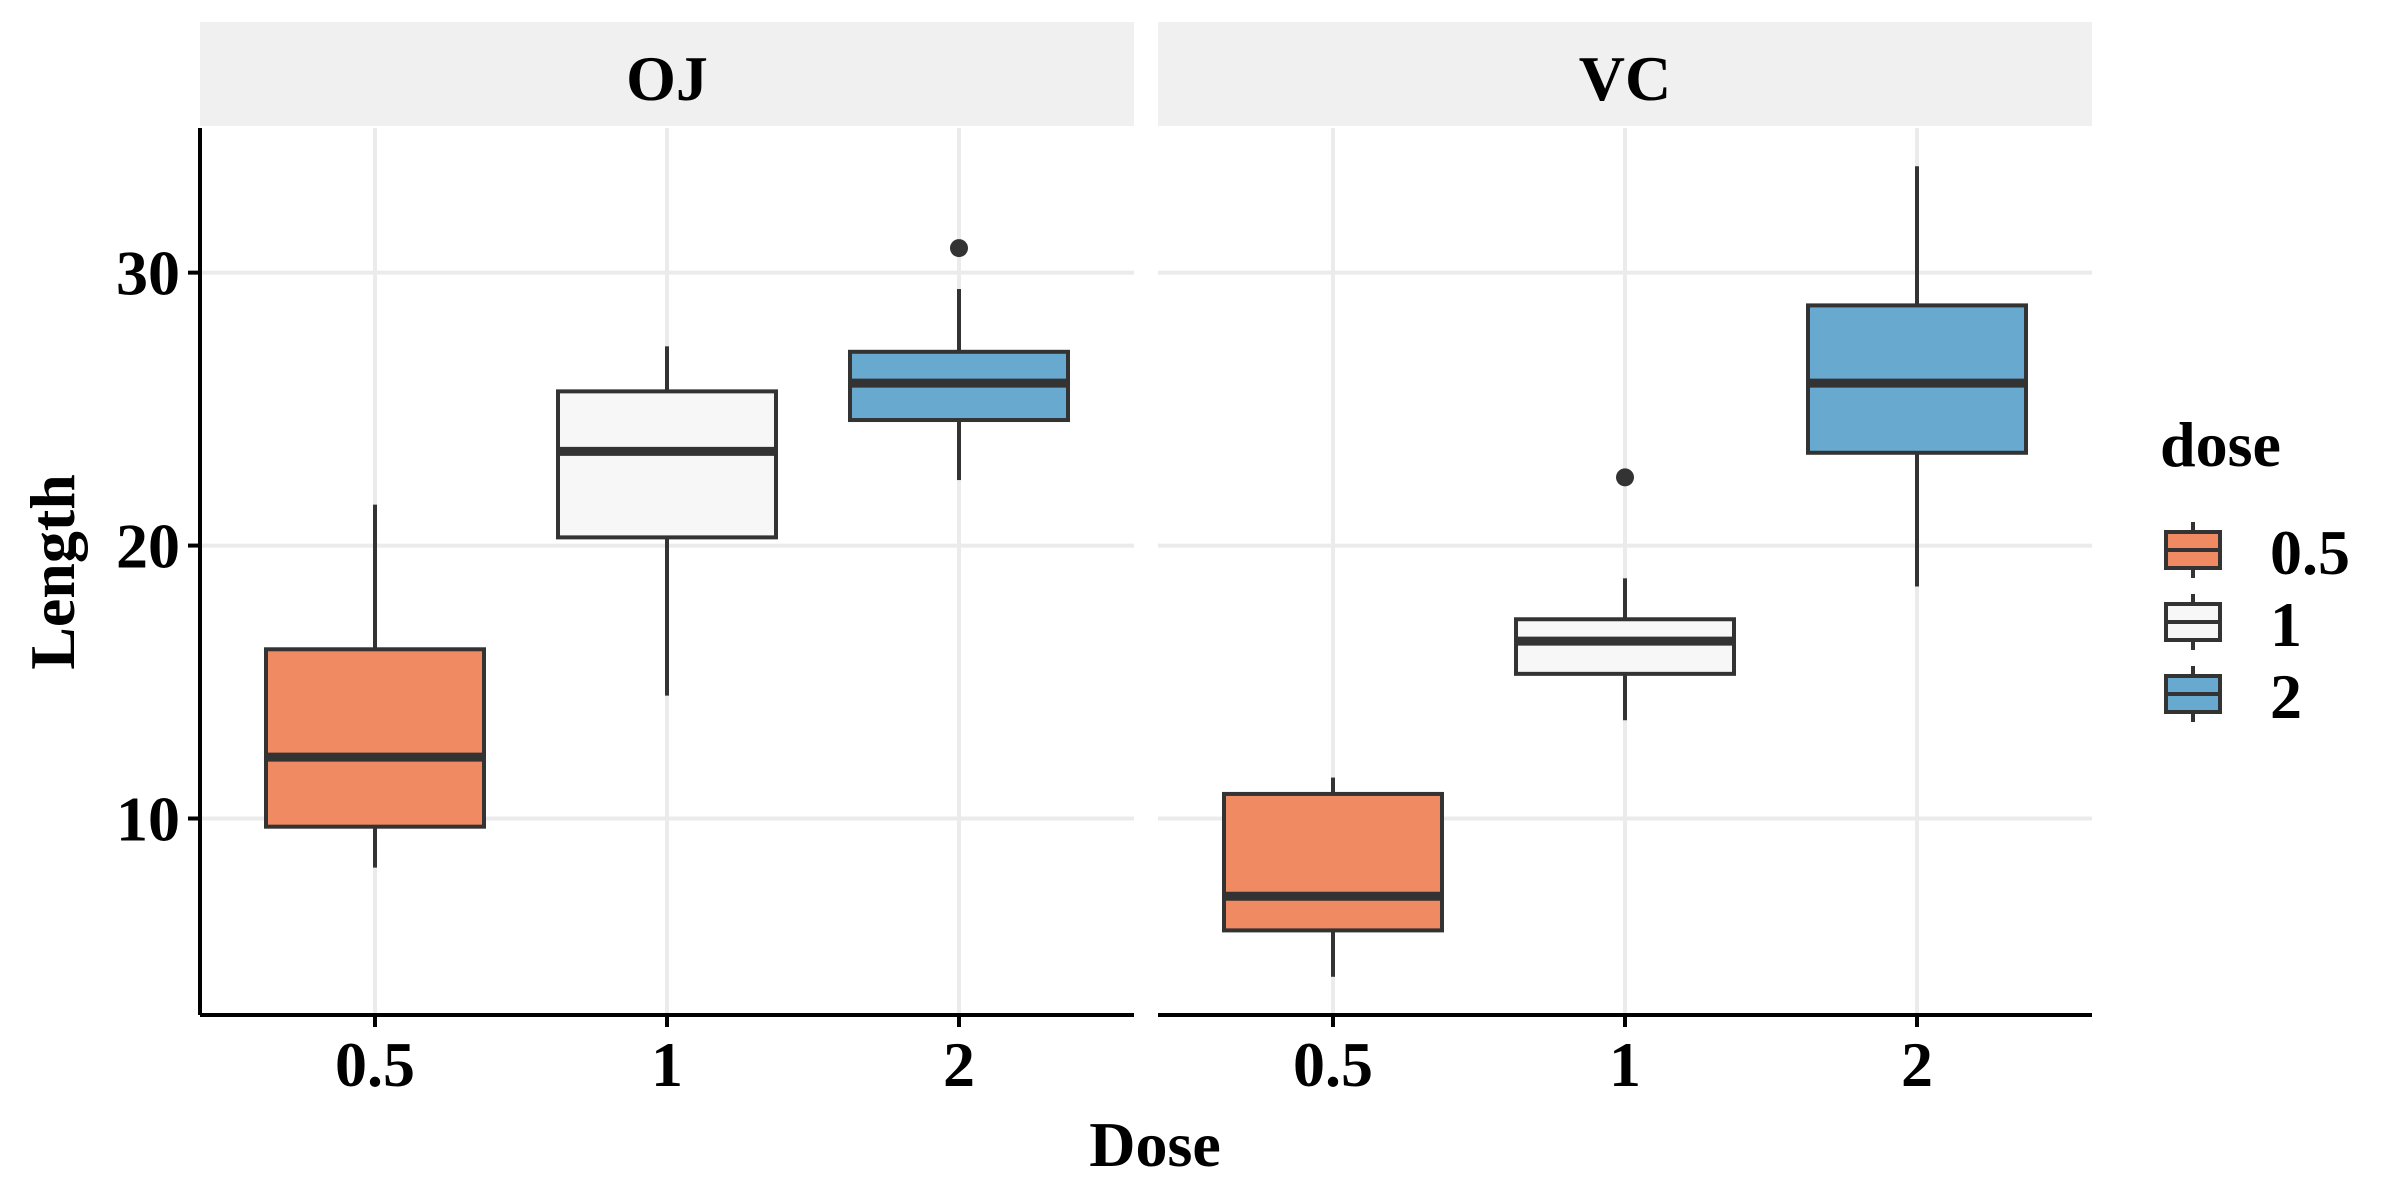  I want to click on legend-label: 0.5, so click(2310, 552).